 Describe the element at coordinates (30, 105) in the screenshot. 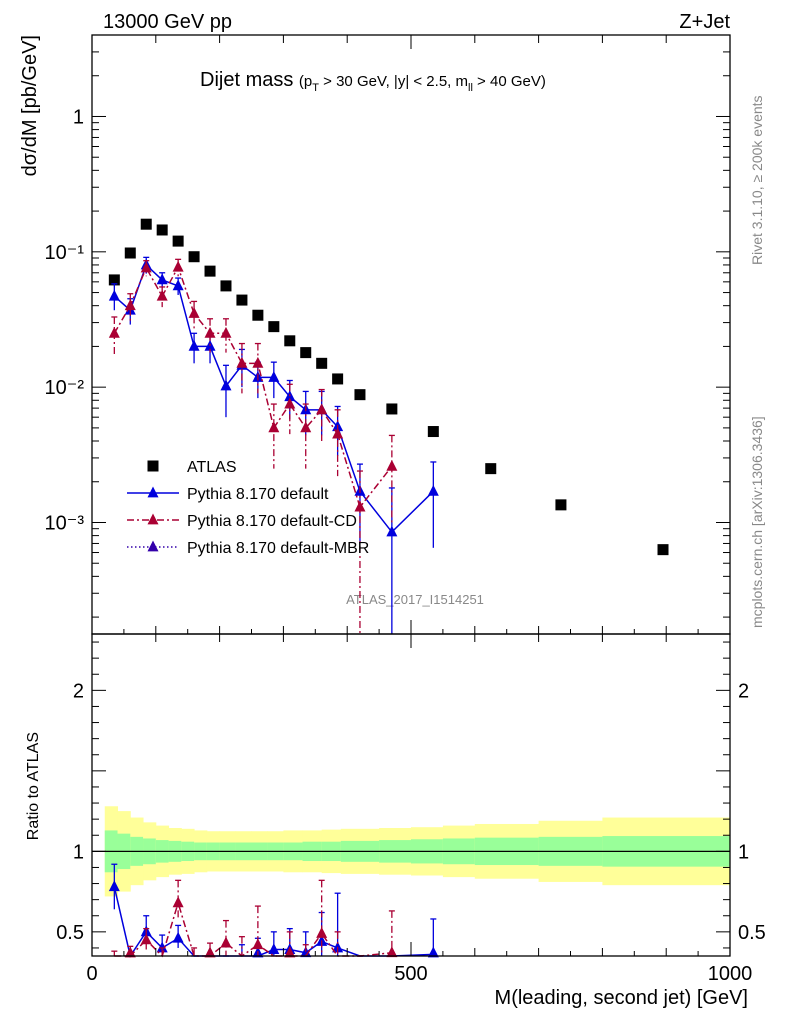

I see `y-axis-label: dσ/dM [pb/GeV]` at that location.